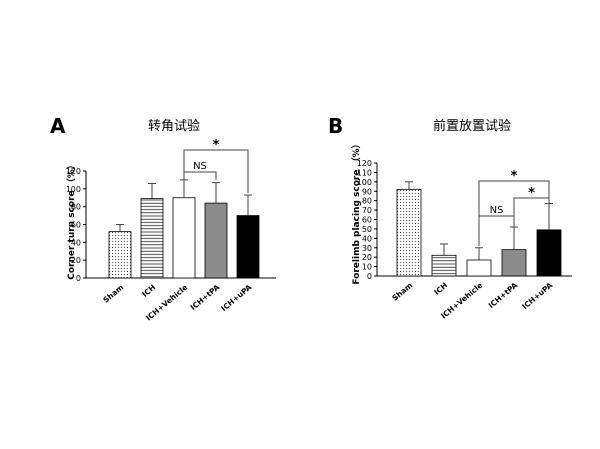  I want to click on panel-b-y-axis-label: Forelimb placing score （%）, so click(356, 211).